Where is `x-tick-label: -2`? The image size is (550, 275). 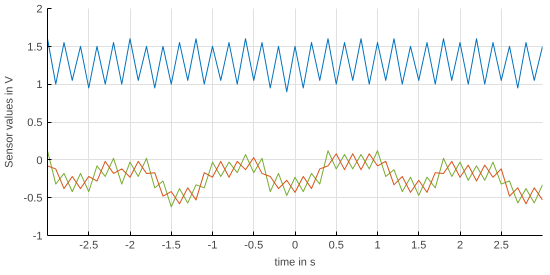 x-tick-label: -2 is located at coordinates (130, 246).